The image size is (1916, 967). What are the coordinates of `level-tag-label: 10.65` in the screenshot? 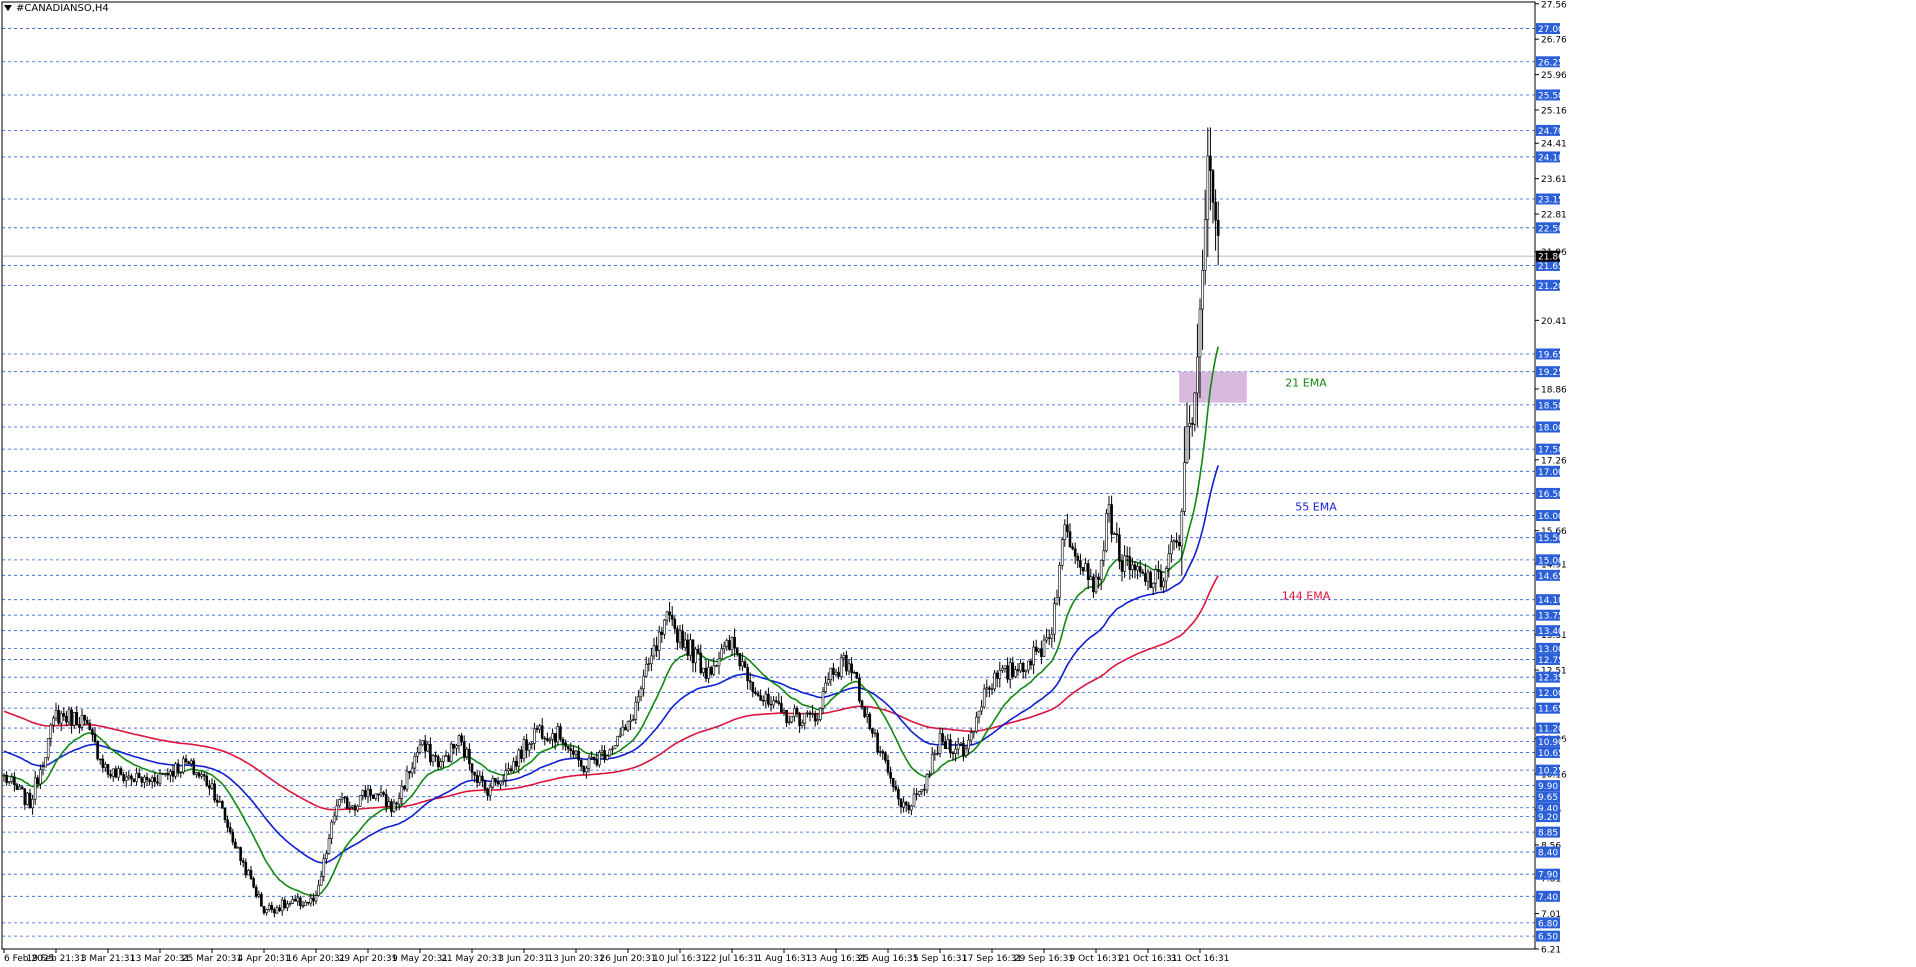 It's located at (1551, 754).